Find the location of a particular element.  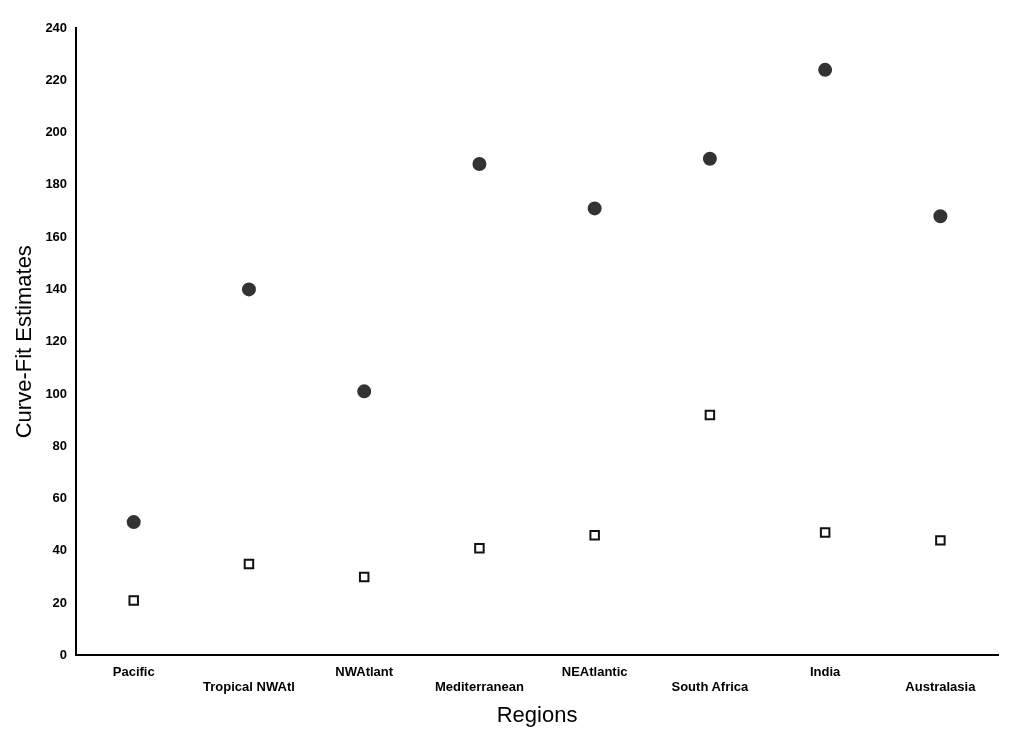

y-axis-title: Curve-Fit Estimates is located at coordinates (24, 342).